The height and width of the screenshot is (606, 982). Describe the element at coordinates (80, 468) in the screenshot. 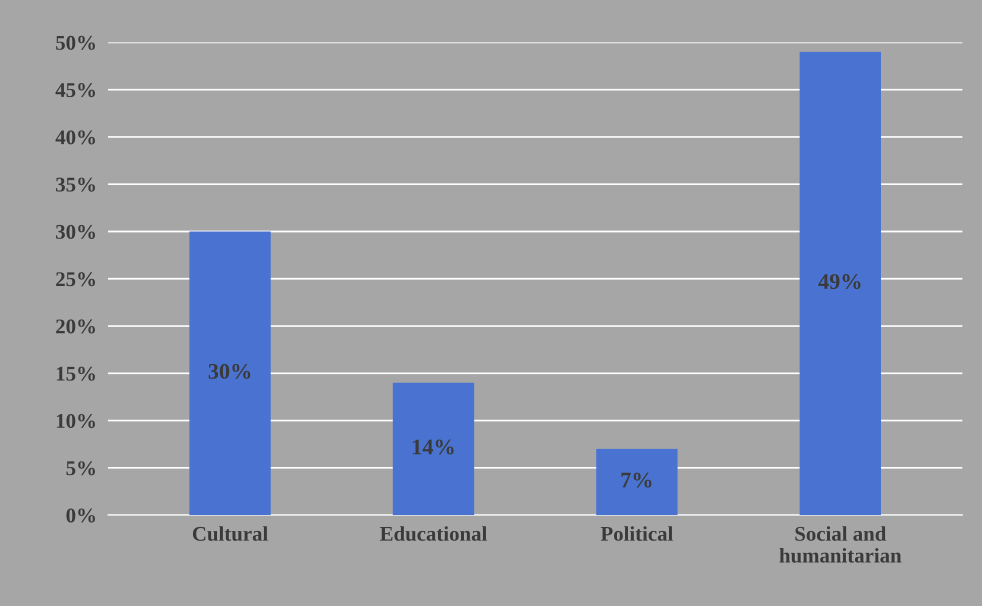

I see `y-tick-label: 5%` at that location.